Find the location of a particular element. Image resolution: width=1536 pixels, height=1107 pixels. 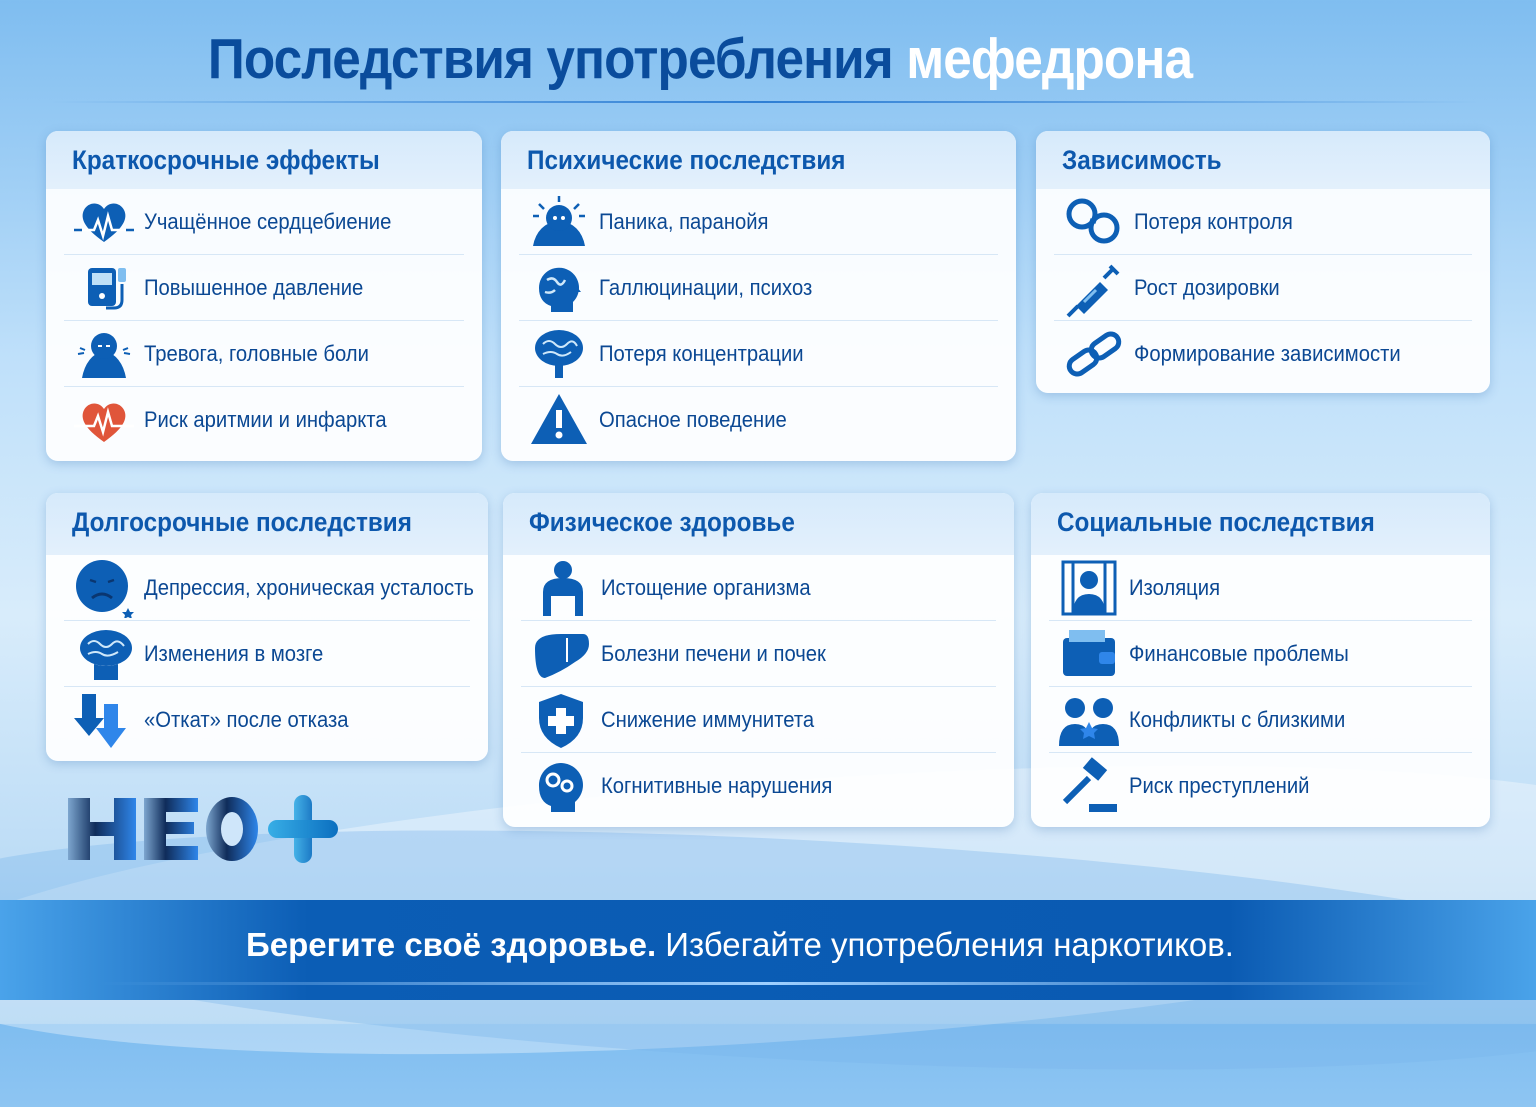

list-item: Депрессия, хроническая усталость is located at coordinates (269, 588).